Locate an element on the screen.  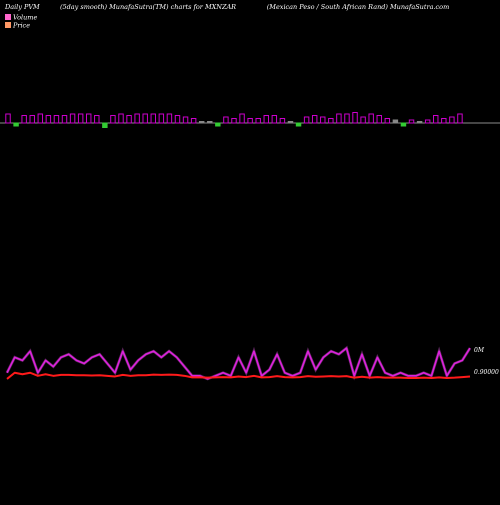
legend-volume-label: Volume is located at coordinates (25, 18).